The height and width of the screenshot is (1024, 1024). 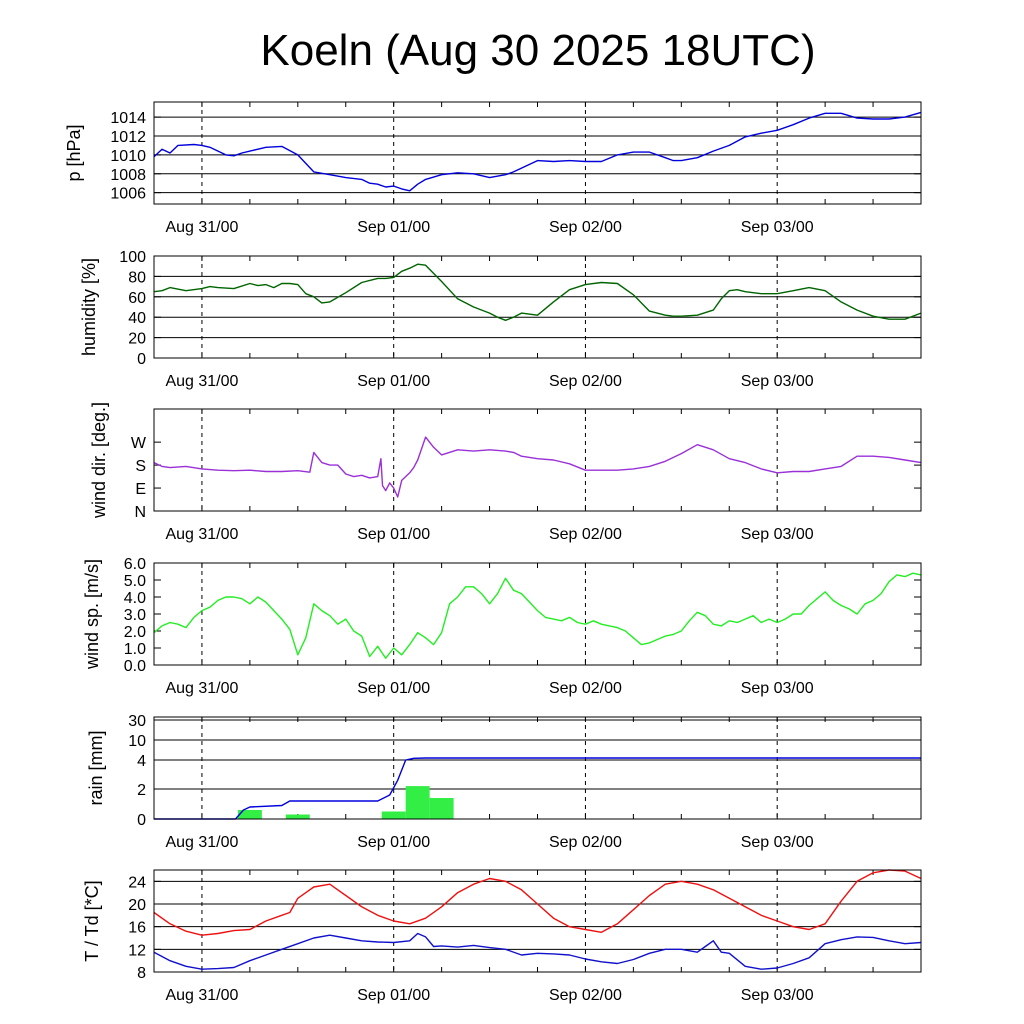 I want to click on y-tick-label: W, so click(x=139, y=443).